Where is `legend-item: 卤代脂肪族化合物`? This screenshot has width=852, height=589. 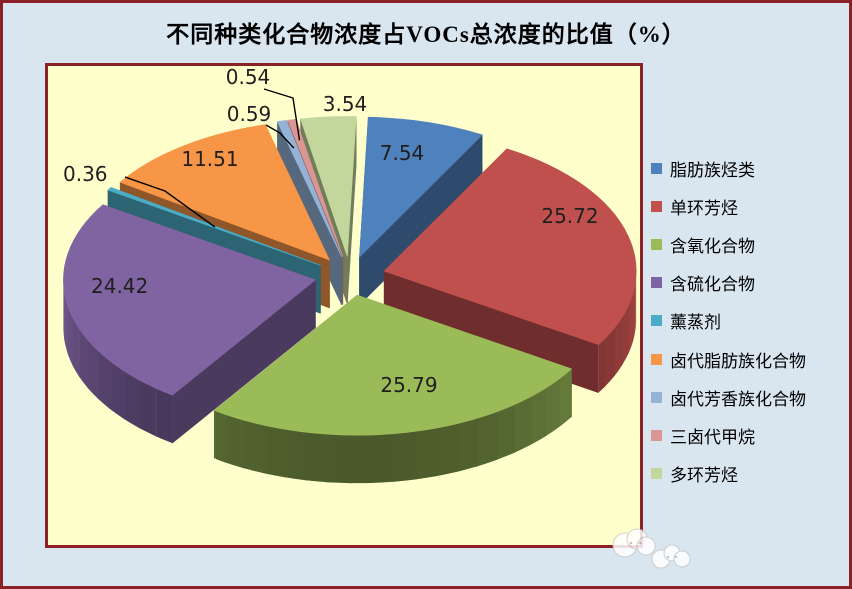 legend-item: 卤代脂肪族化合物 is located at coordinates (750, 359).